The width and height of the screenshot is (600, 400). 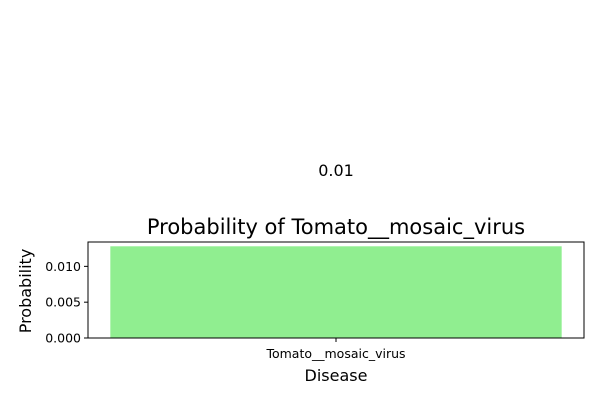 I want to click on y-tick-label: 0.005, so click(x=63, y=302).